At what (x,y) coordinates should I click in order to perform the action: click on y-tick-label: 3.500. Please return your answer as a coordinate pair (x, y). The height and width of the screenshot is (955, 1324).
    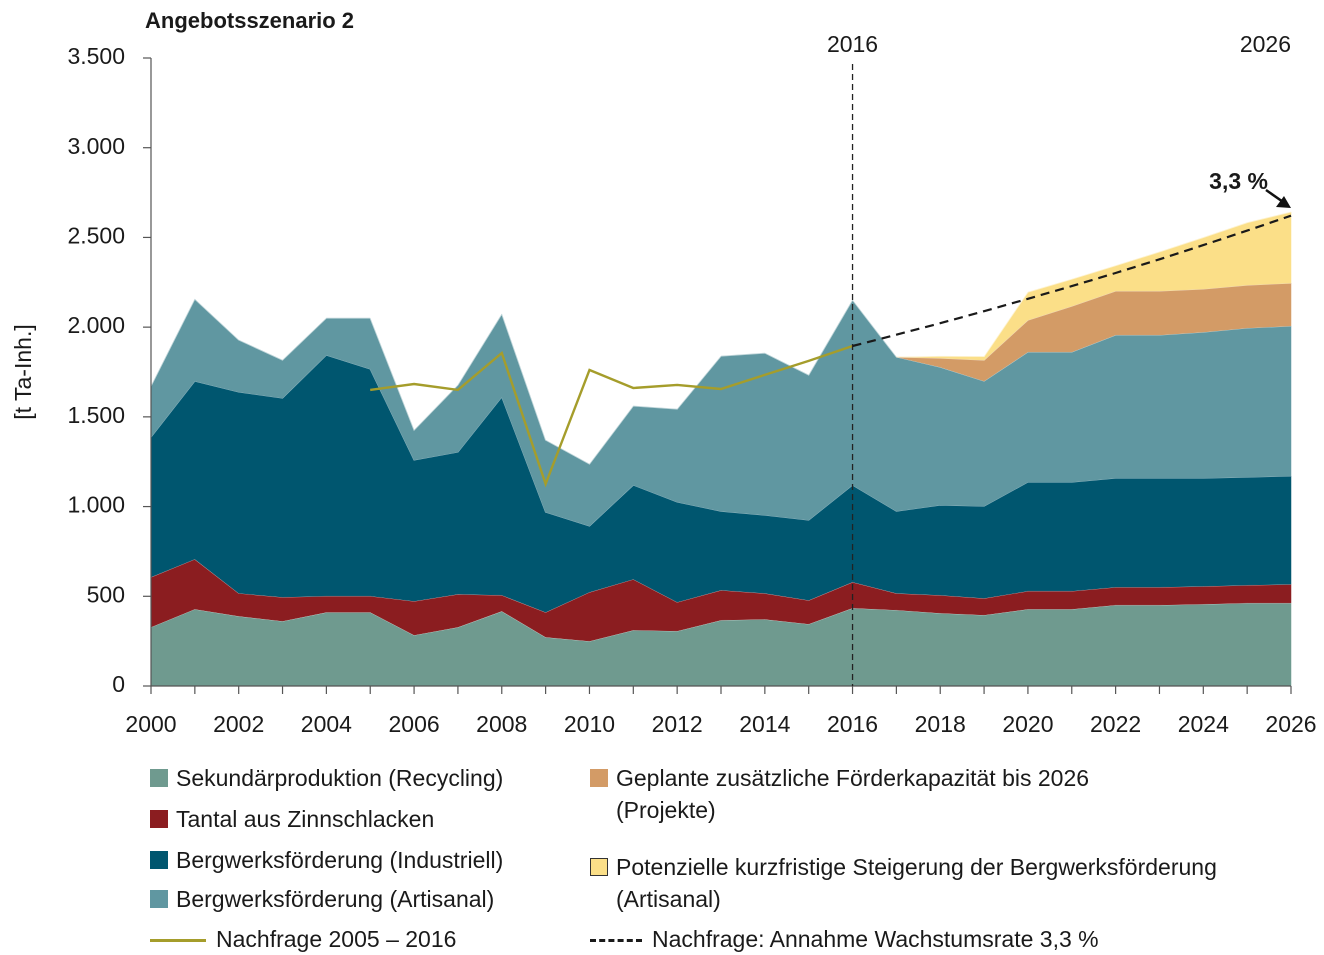
    Looking at the image, I should click on (96, 56).